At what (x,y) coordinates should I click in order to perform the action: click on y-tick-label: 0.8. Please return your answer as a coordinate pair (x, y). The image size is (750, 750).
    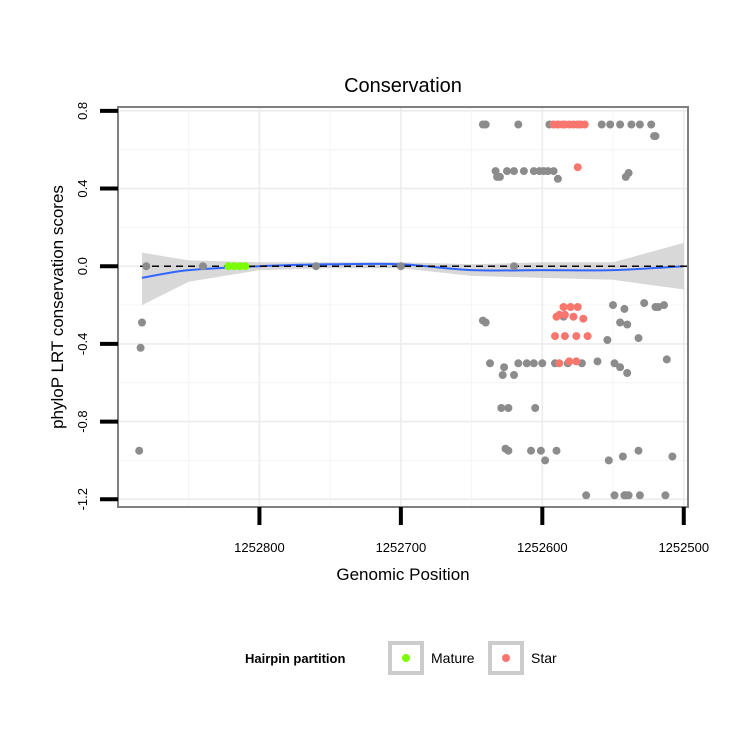
    Looking at the image, I should click on (82, 111).